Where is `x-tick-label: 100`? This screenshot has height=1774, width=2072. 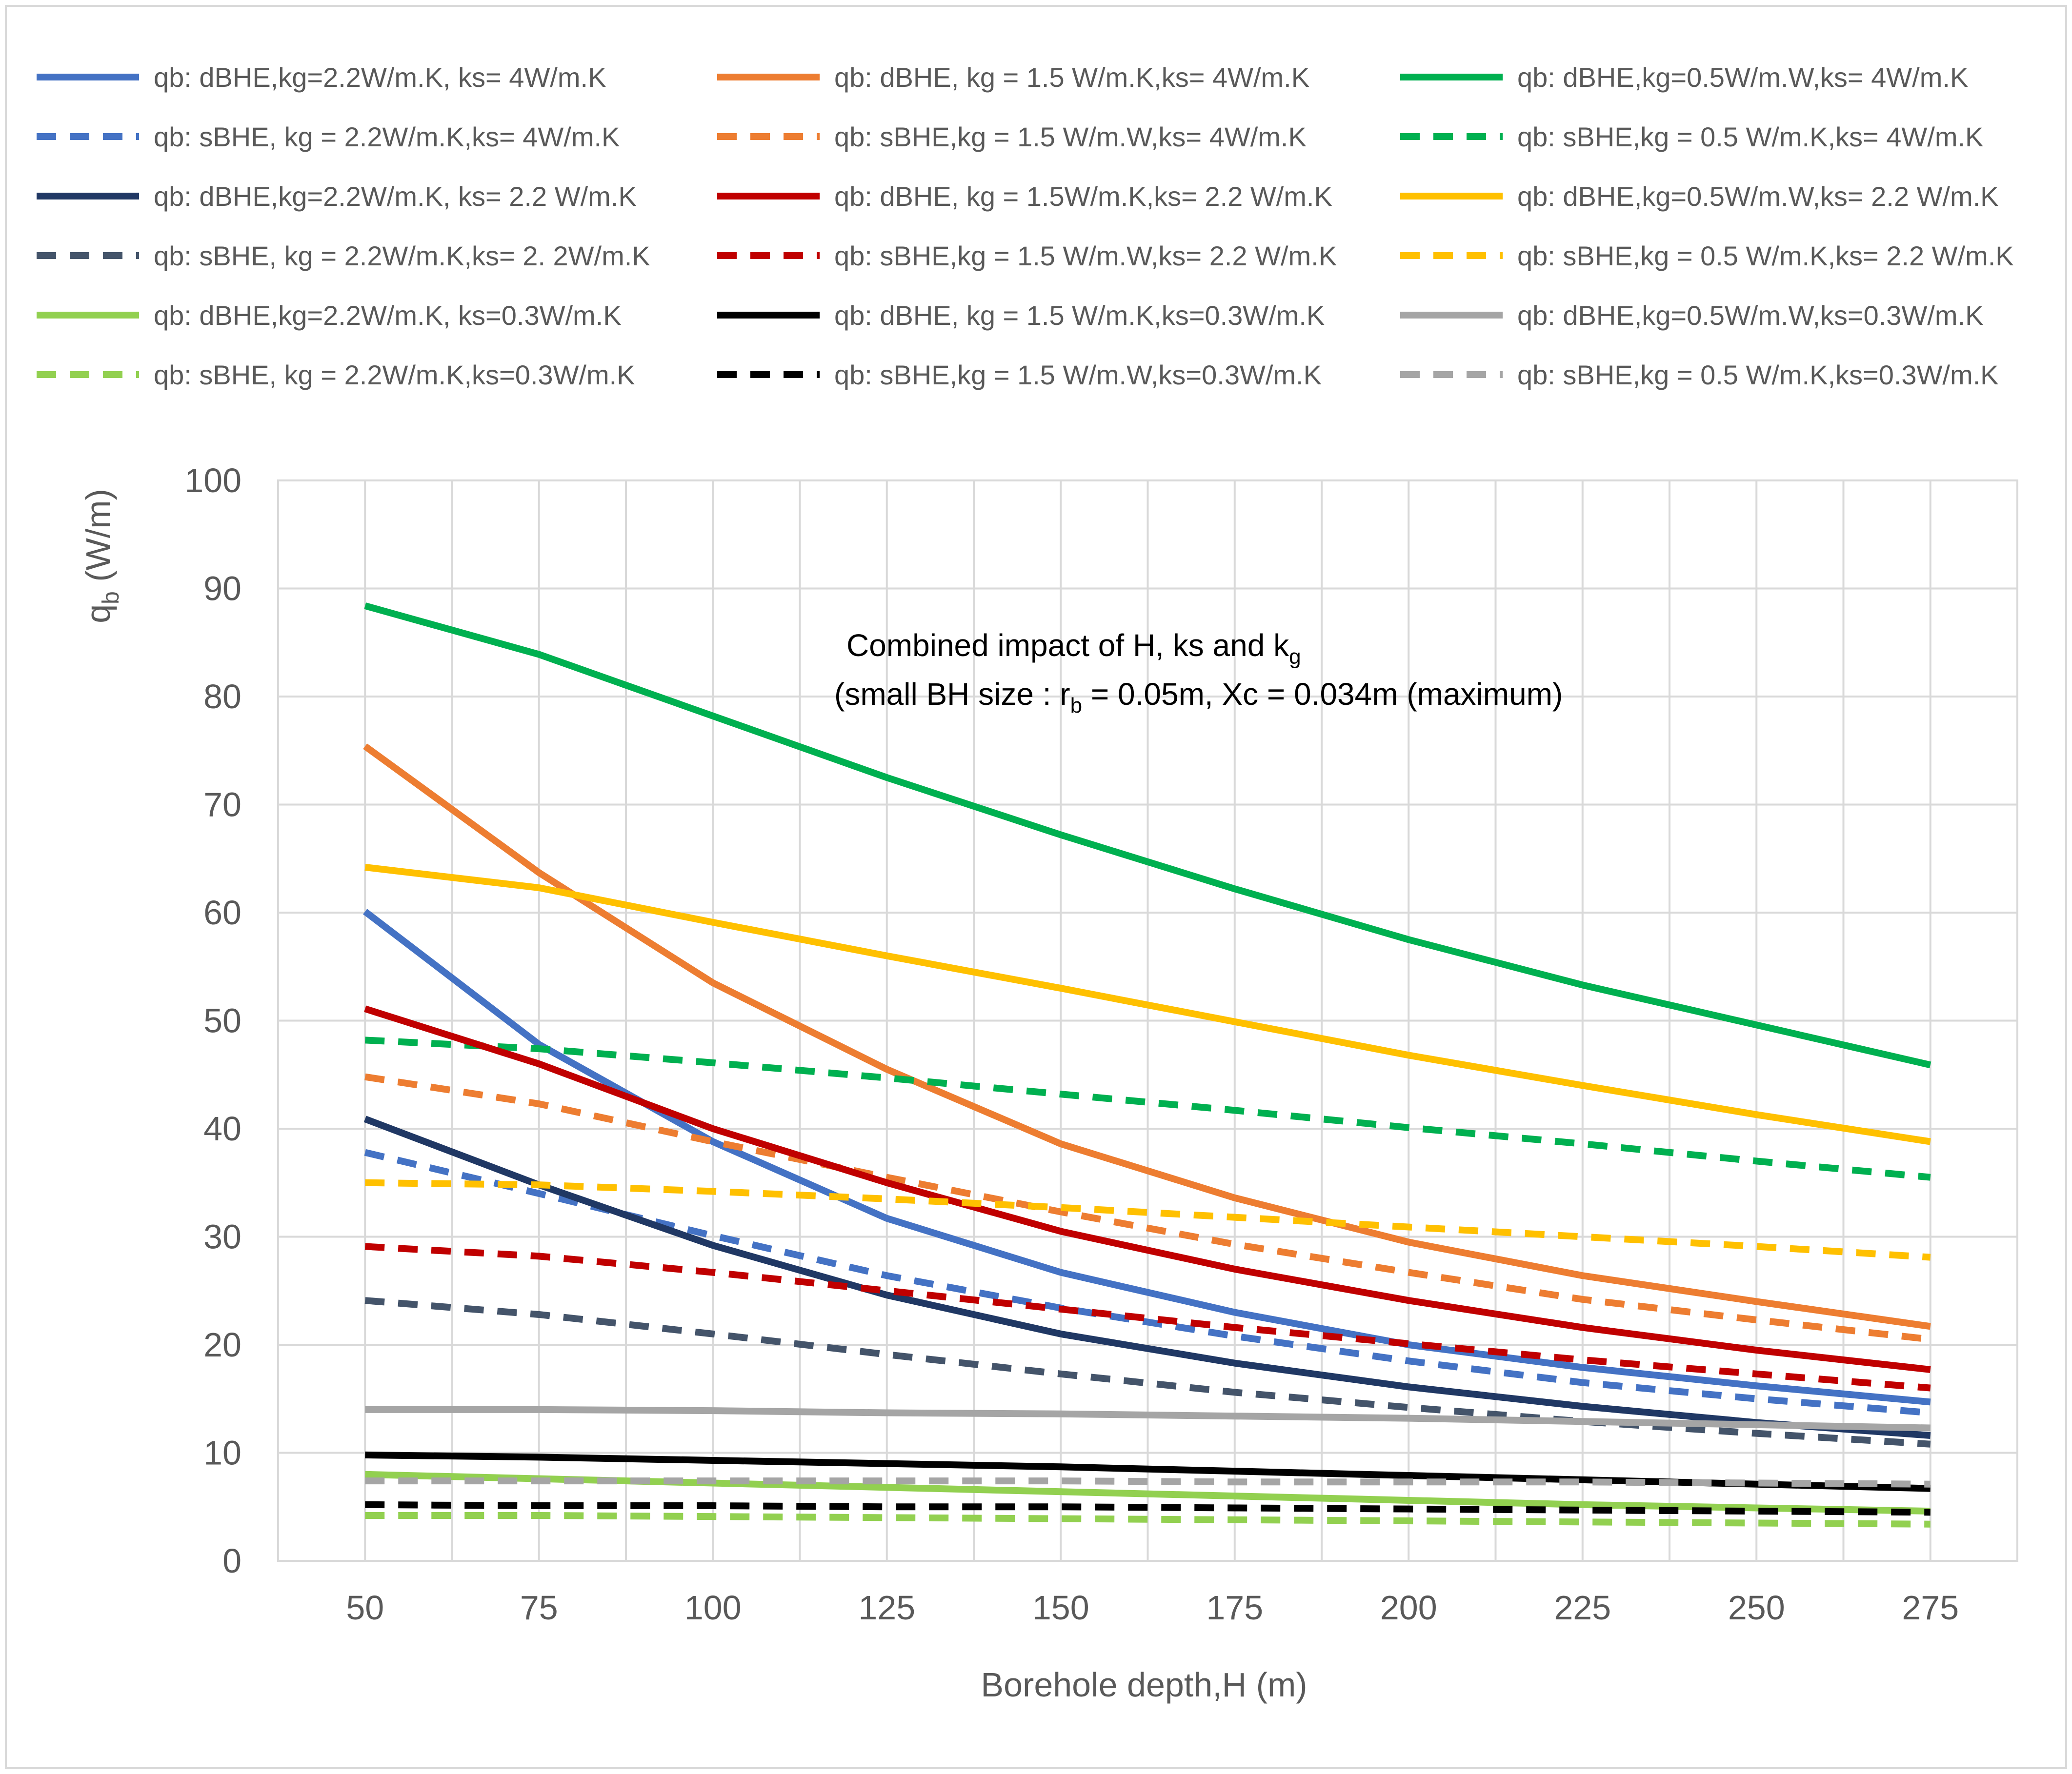 x-tick-label: 100 is located at coordinates (713, 1608).